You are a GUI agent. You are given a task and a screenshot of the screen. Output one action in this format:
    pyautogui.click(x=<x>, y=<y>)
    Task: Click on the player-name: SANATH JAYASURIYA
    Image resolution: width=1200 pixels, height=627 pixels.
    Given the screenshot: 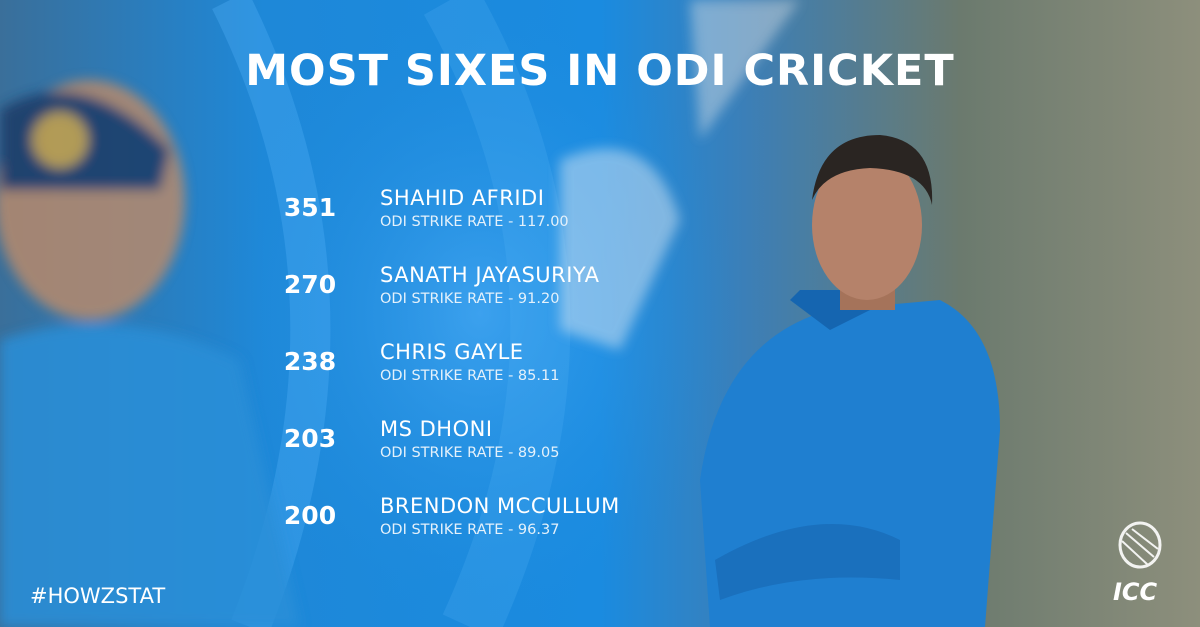 What is the action you would take?
    pyautogui.click(x=490, y=275)
    